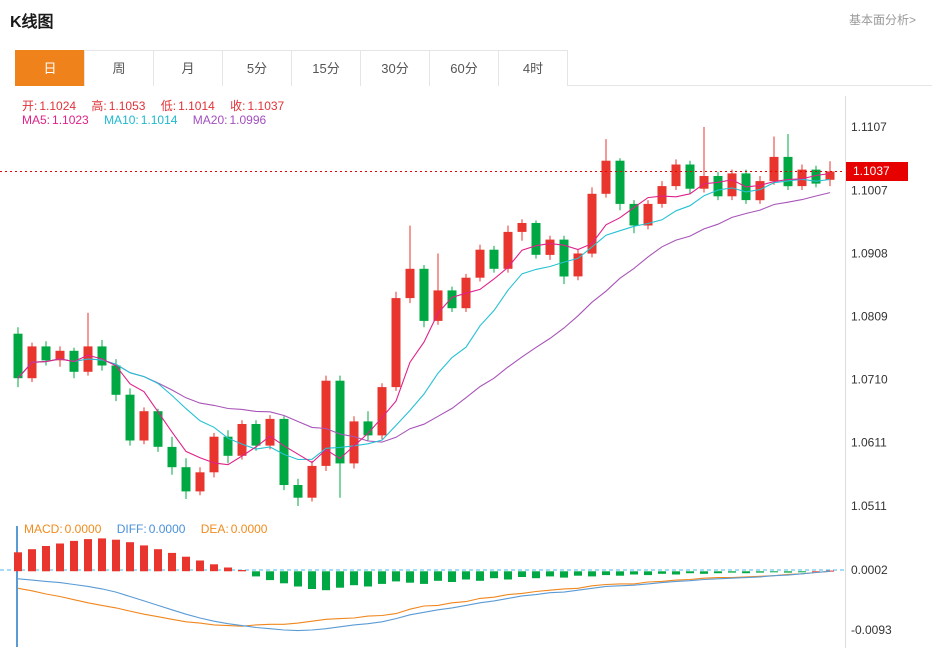 The width and height of the screenshot is (932, 648). What do you see at coordinates (533, 68) in the screenshot?
I see `tab-4时: 4时` at bounding box center [533, 68].